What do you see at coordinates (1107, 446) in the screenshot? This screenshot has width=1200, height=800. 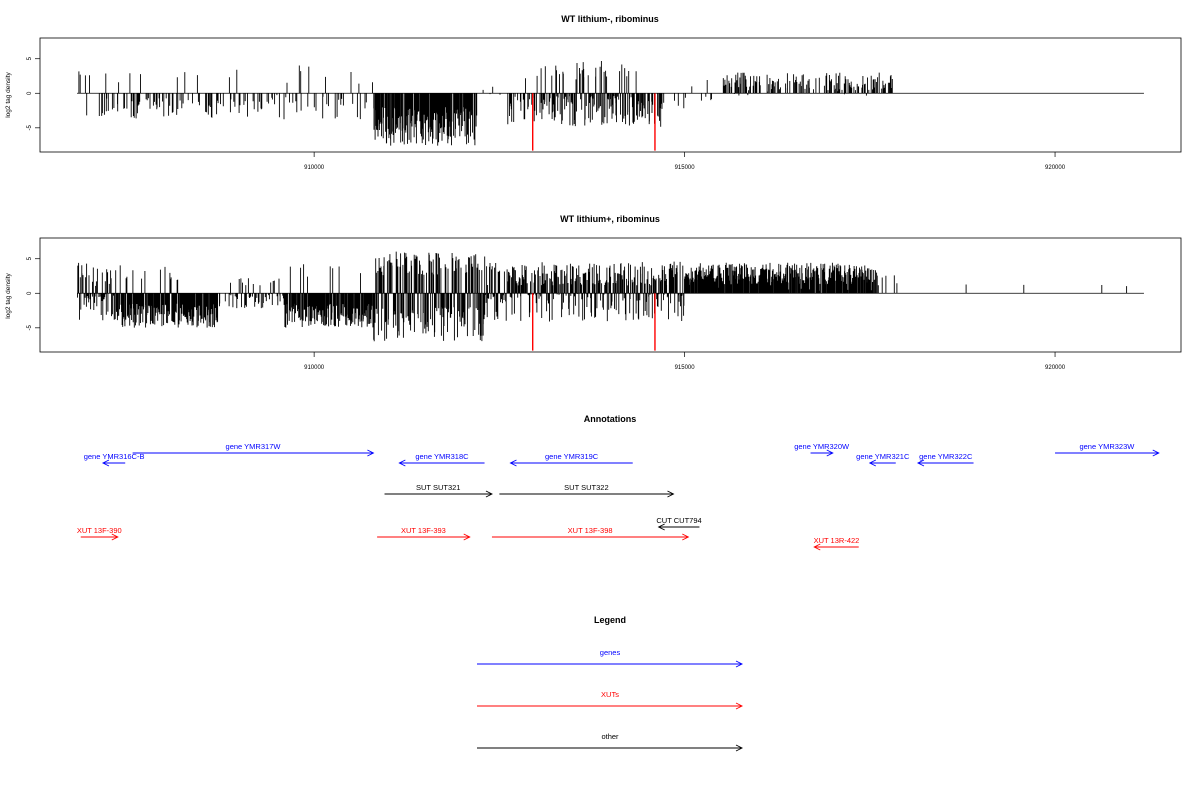 I see `annotation-label: gene YMR323W` at bounding box center [1107, 446].